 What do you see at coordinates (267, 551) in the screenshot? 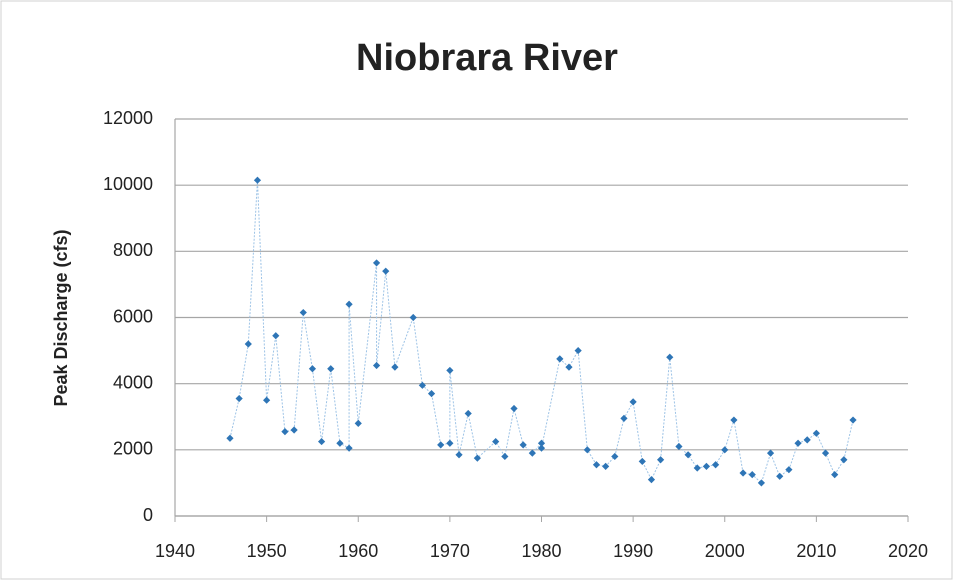
I see `x-tick-label: 1950` at bounding box center [267, 551].